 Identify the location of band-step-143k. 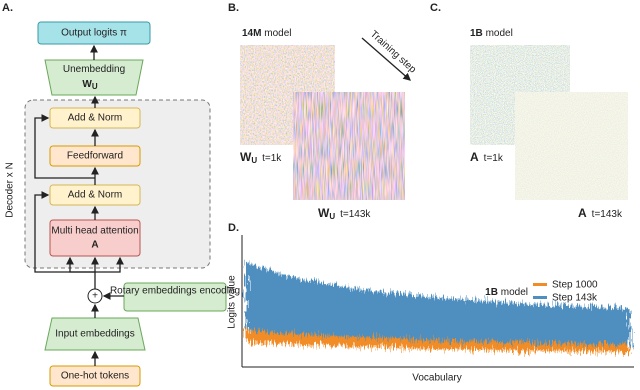
(438, 303).